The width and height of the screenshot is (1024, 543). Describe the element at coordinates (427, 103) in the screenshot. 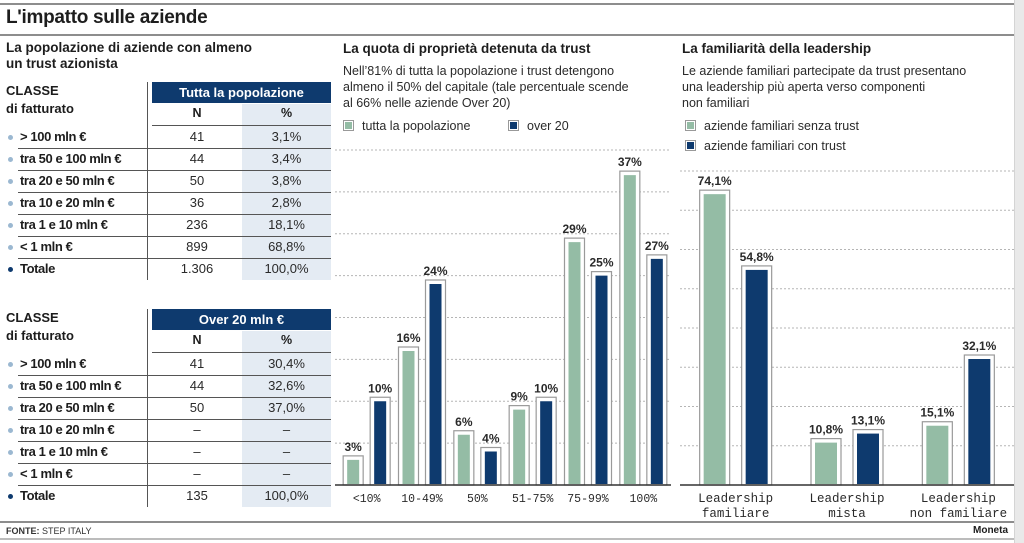

I see `desc-line3: al 66% nelle aziende Over 20)` at that location.